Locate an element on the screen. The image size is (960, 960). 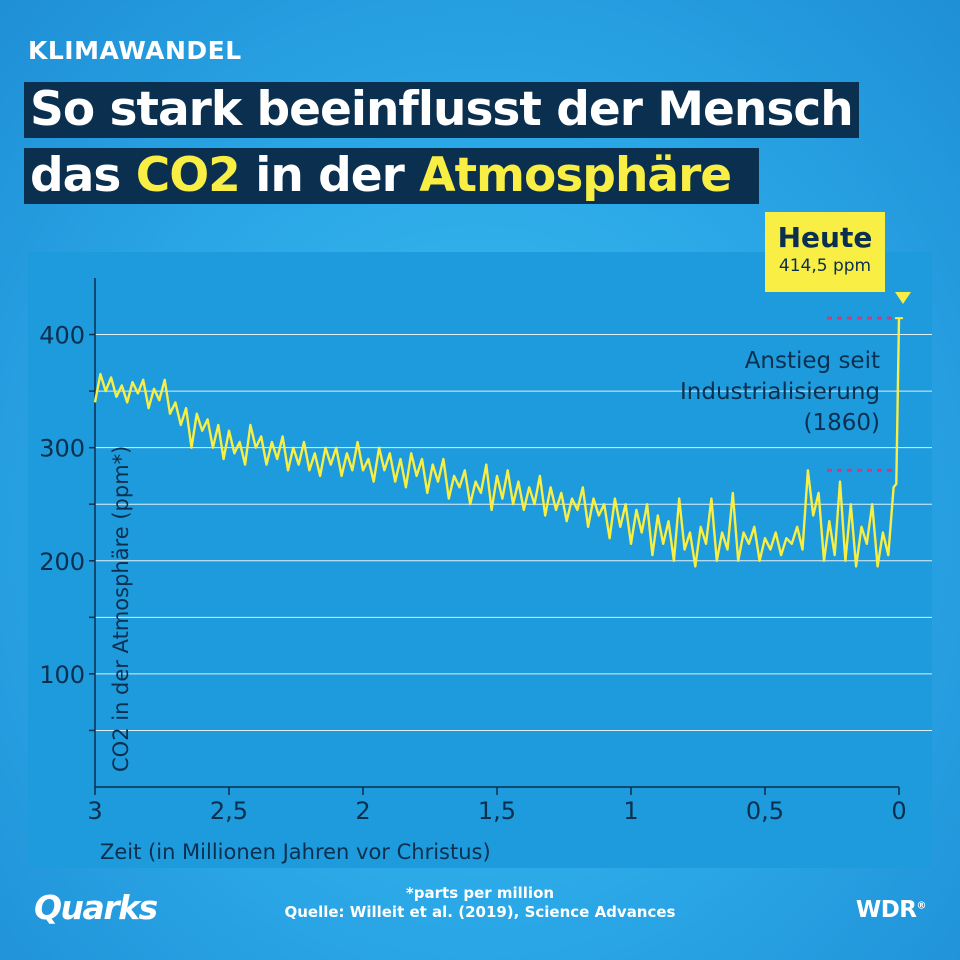
y-axis-title: CO2 in der Atmosphäre (ppm*) is located at coordinates (121, 609).